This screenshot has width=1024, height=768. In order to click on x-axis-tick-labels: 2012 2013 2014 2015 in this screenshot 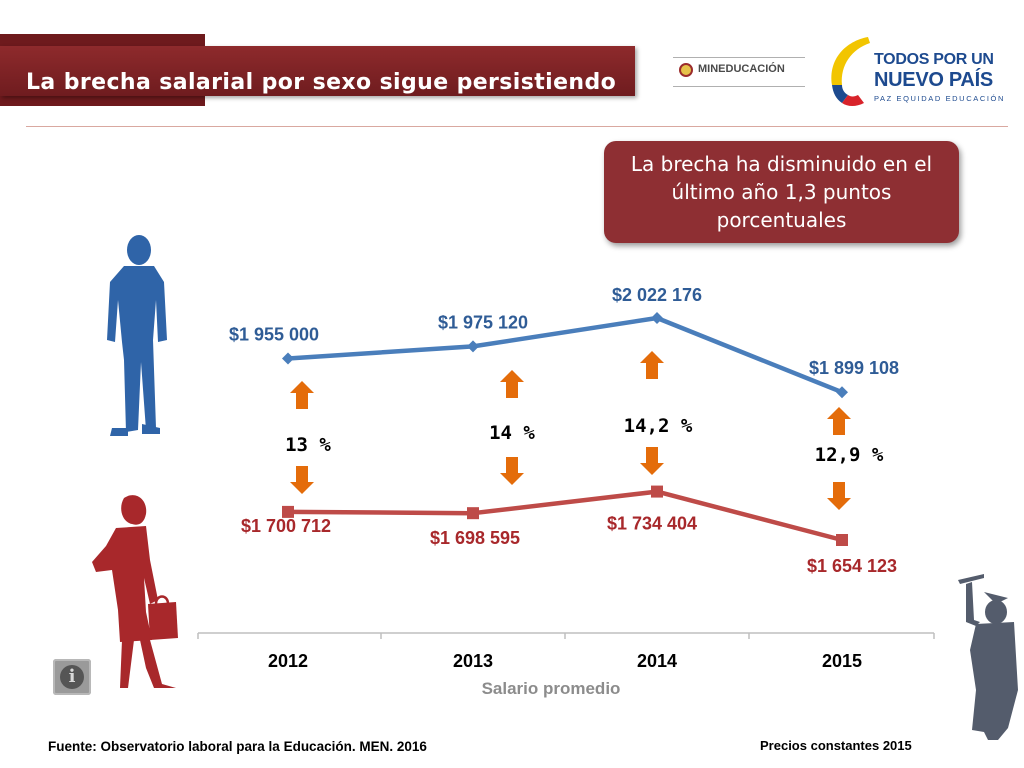, I will do `click(565, 661)`.